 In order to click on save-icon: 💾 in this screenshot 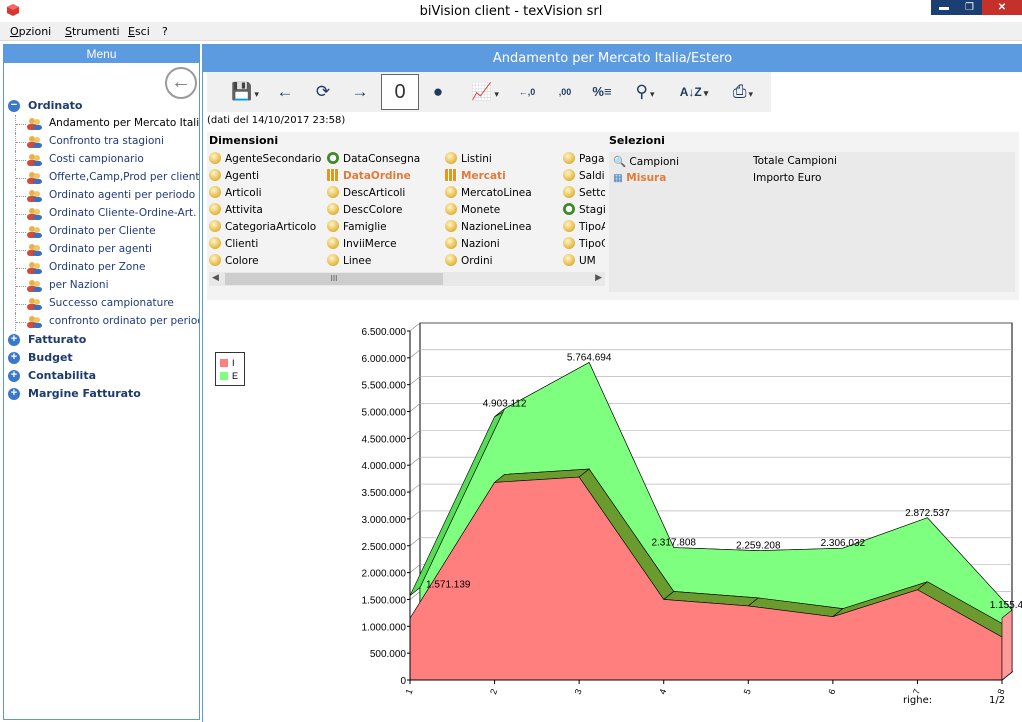, I will do `click(245, 92)`.